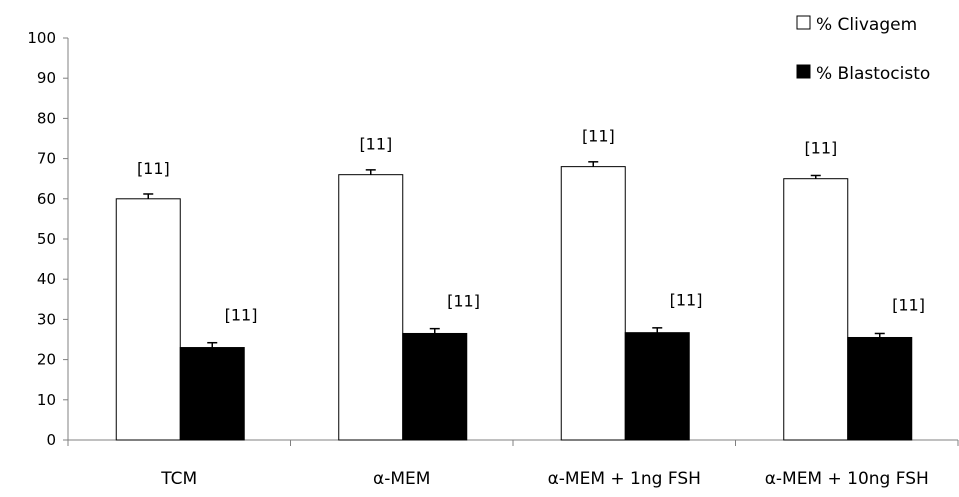  What do you see at coordinates (46, 360) in the screenshot?
I see `y-tick-label: 20` at bounding box center [46, 360].